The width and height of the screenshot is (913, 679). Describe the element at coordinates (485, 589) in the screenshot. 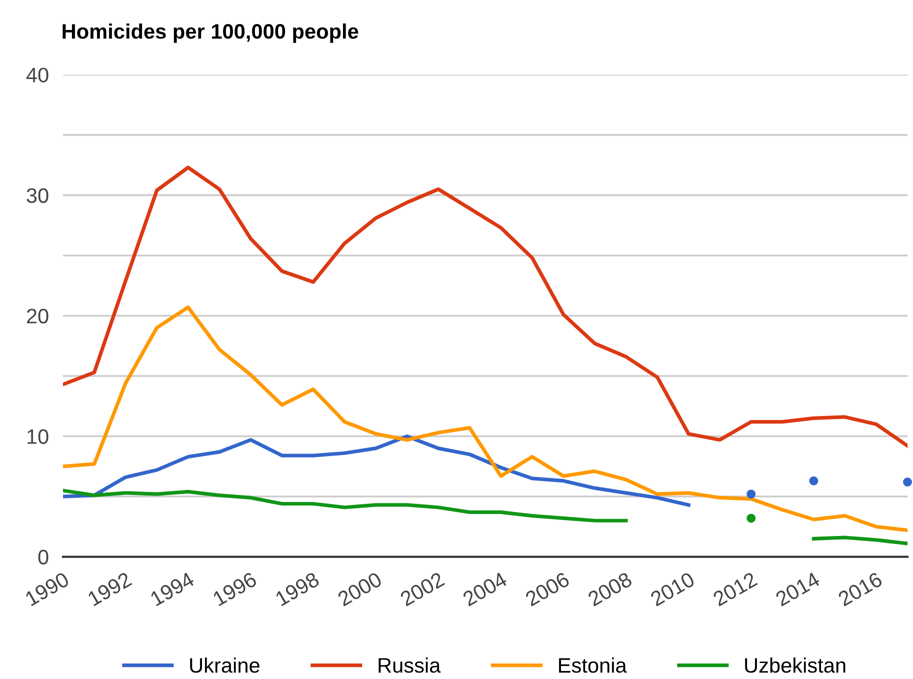

I see `x-tick-label: 2004` at that location.